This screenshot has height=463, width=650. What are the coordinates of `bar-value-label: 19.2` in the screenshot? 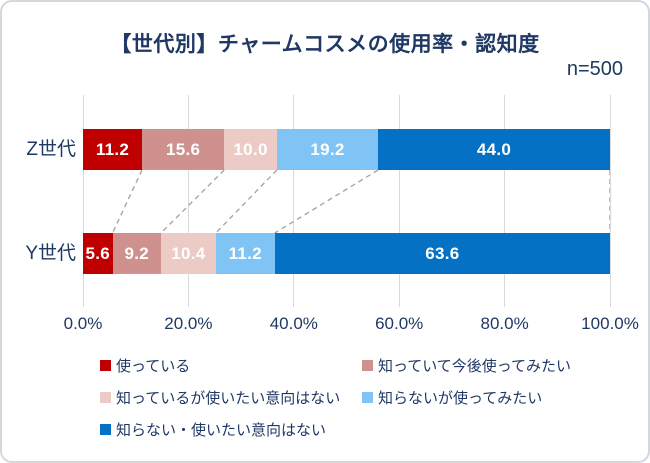 It's located at (327, 149).